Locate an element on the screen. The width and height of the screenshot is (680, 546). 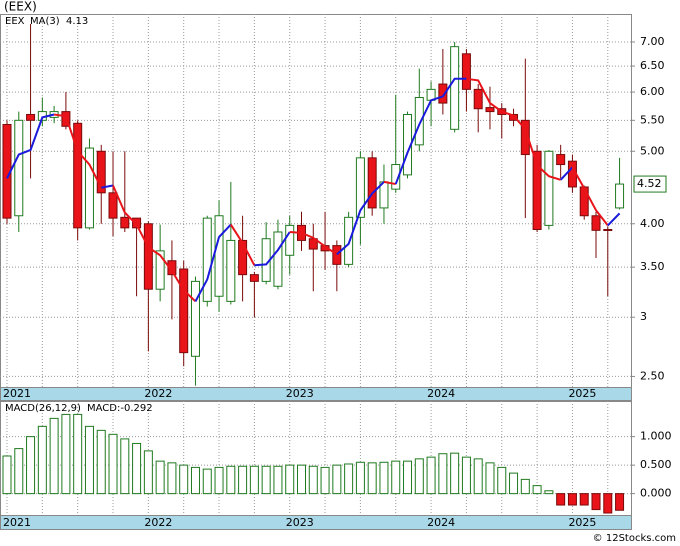
y-tick-label: 3 is located at coordinates (643, 316).